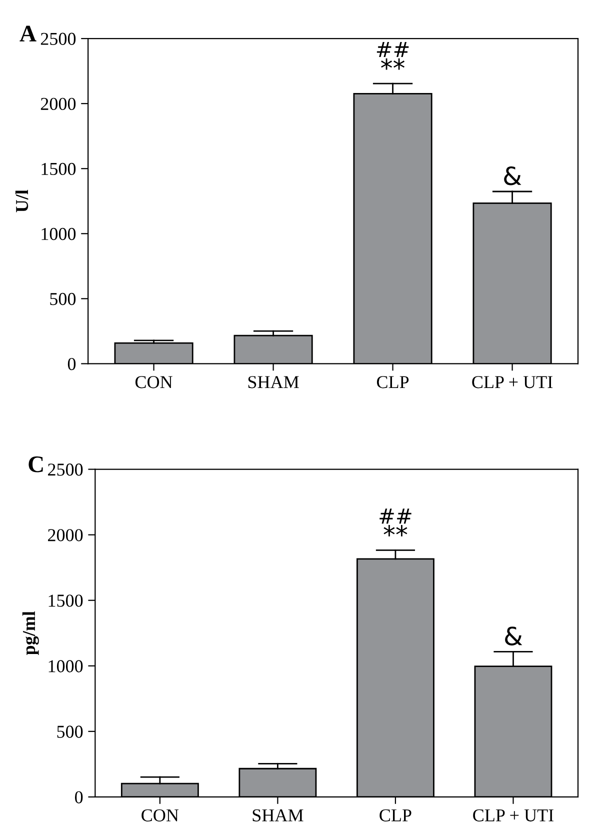 This screenshot has width=591, height=838. Describe the element at coordinates (21, 201) in the screenshot. I see `y-axis-title: U/l` at that location.